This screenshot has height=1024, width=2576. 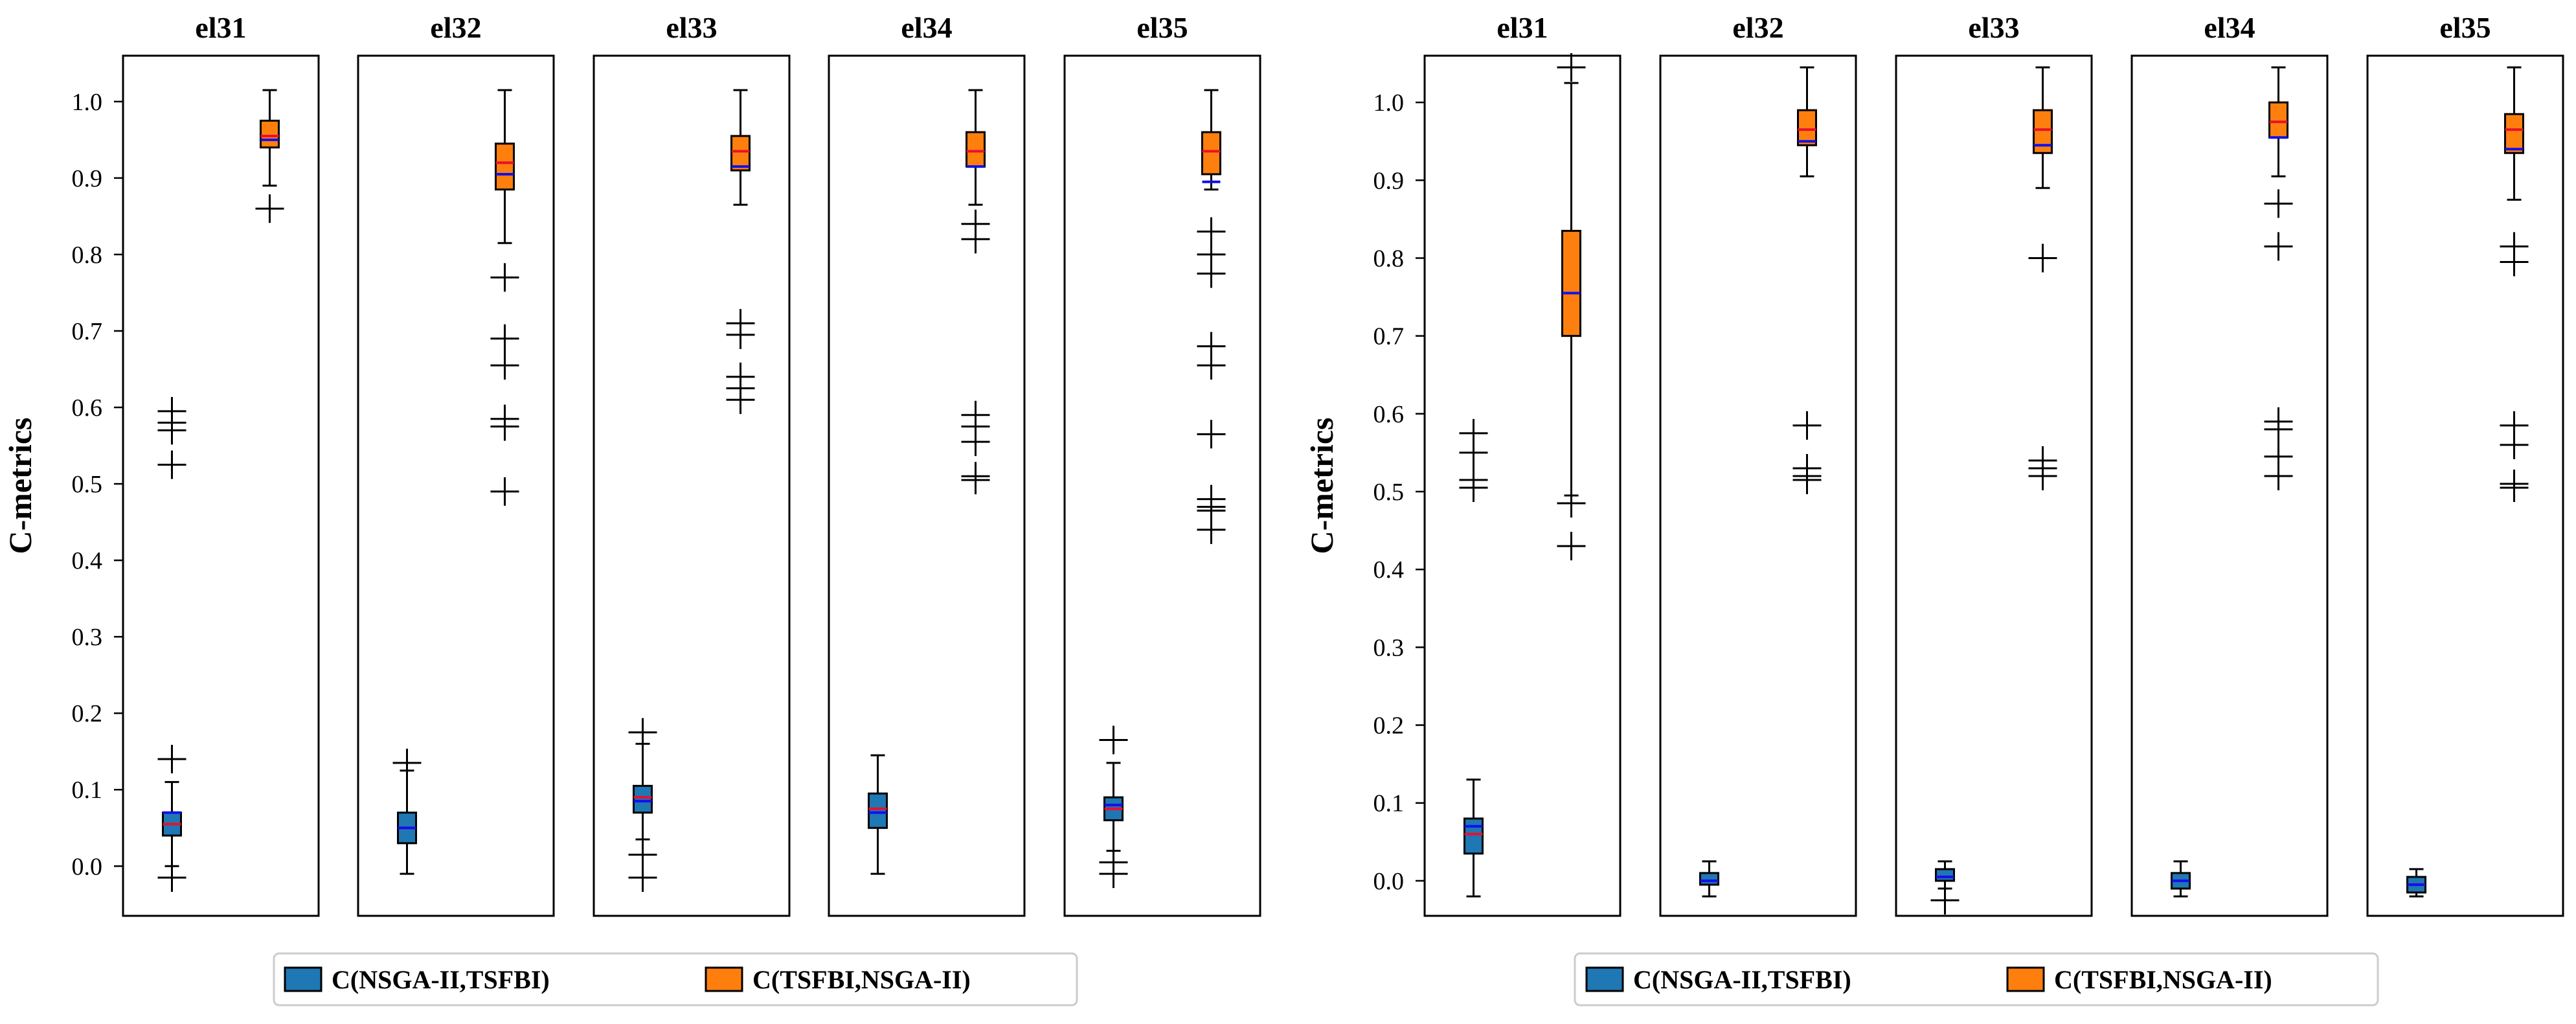 What do you see at coordinates (861, 979) in the screenshot?
I see `legend-label-tsfbi-nsga: C(TSFBI,NSGA-II)` at bounding box center [861, 979].